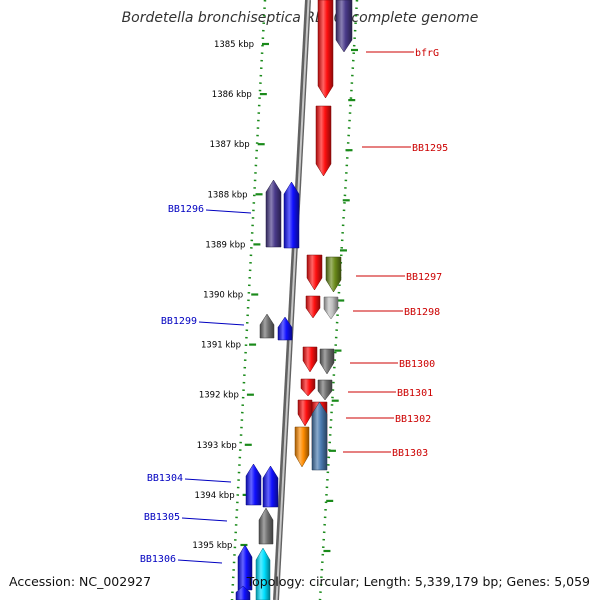 Image resolution: width=600 pixels, height=600 pixels. I want to click on gene-label: BB1298, so click(422, 312).